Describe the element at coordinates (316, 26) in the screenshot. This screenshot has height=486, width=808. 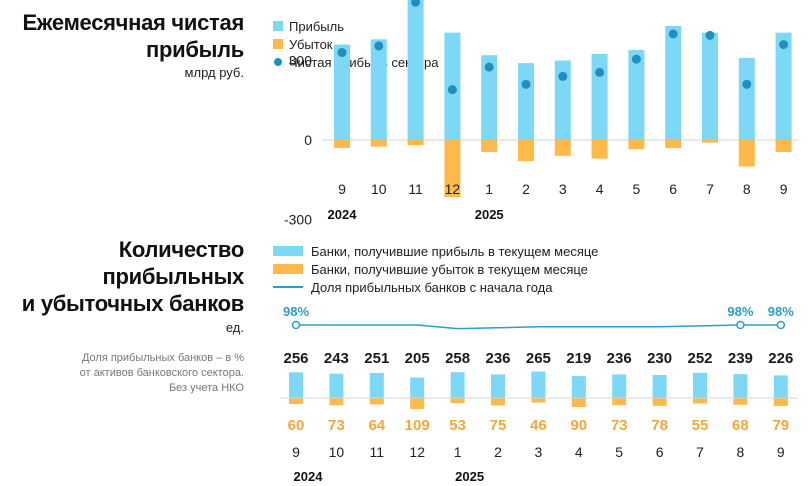
I see `legend-profit-label: Прибыль` at that location.